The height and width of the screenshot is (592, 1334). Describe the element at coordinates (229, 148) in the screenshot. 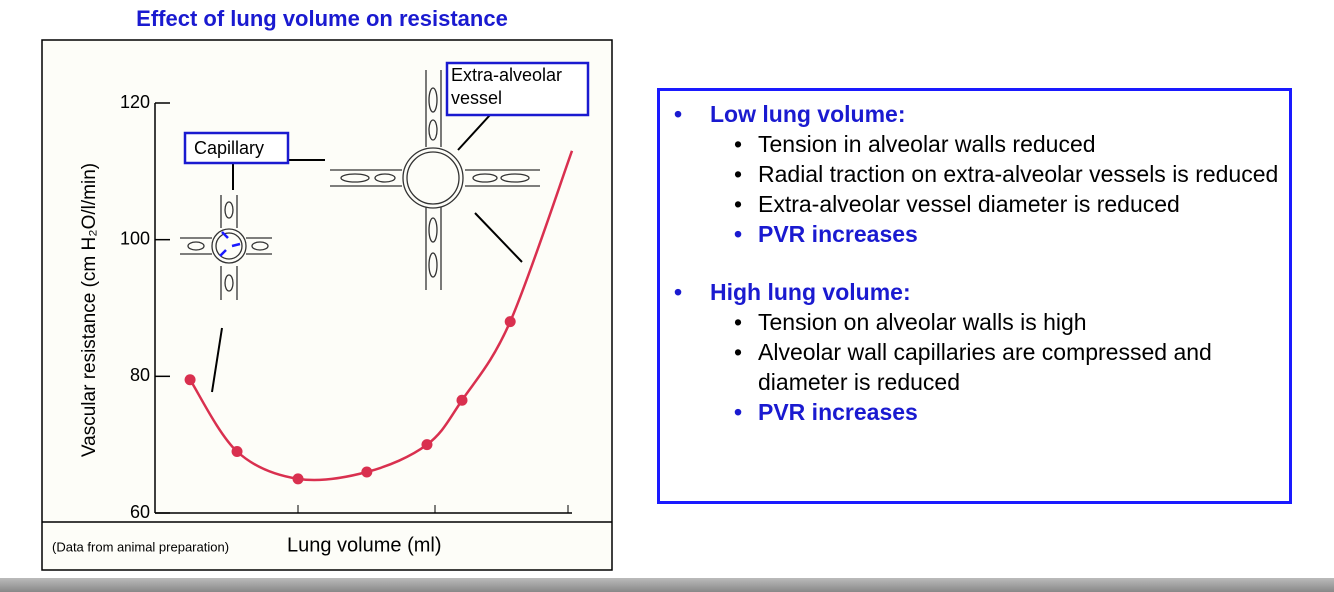

I see `annotation: Capillary` at that location.